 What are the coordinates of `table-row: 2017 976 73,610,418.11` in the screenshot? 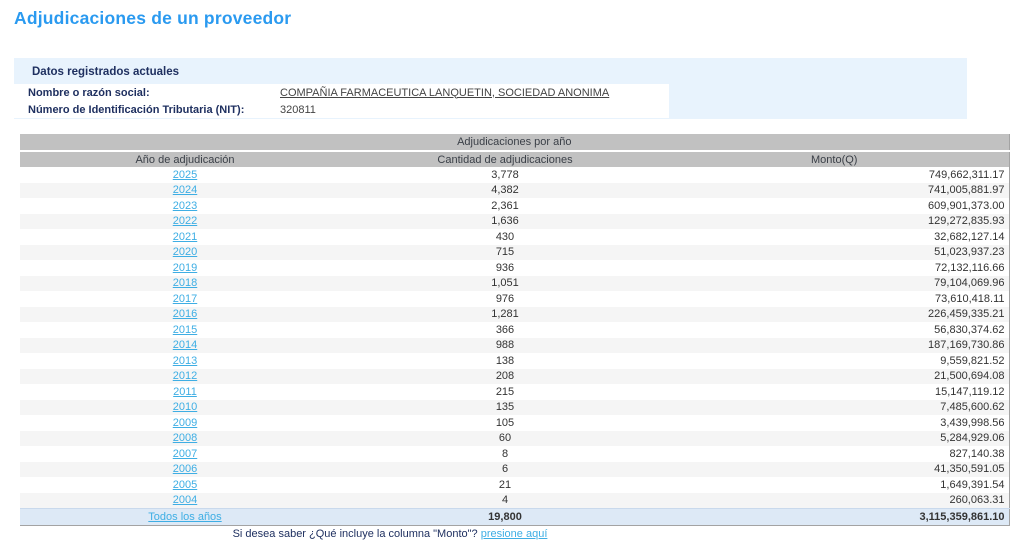 It's located at (514, 299).